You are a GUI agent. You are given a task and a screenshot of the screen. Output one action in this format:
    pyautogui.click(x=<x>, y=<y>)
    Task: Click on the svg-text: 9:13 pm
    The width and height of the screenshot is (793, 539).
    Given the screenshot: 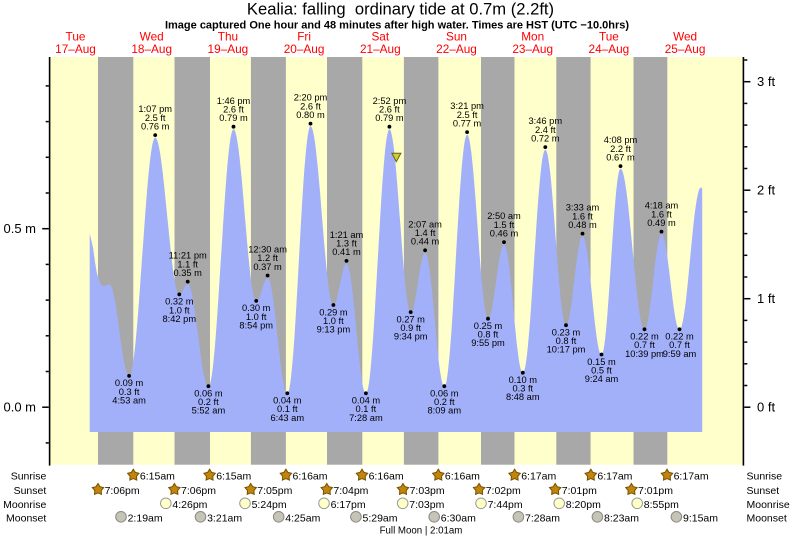 What is the action you would take?
    pyautogui.click(x=334, y=330)
    